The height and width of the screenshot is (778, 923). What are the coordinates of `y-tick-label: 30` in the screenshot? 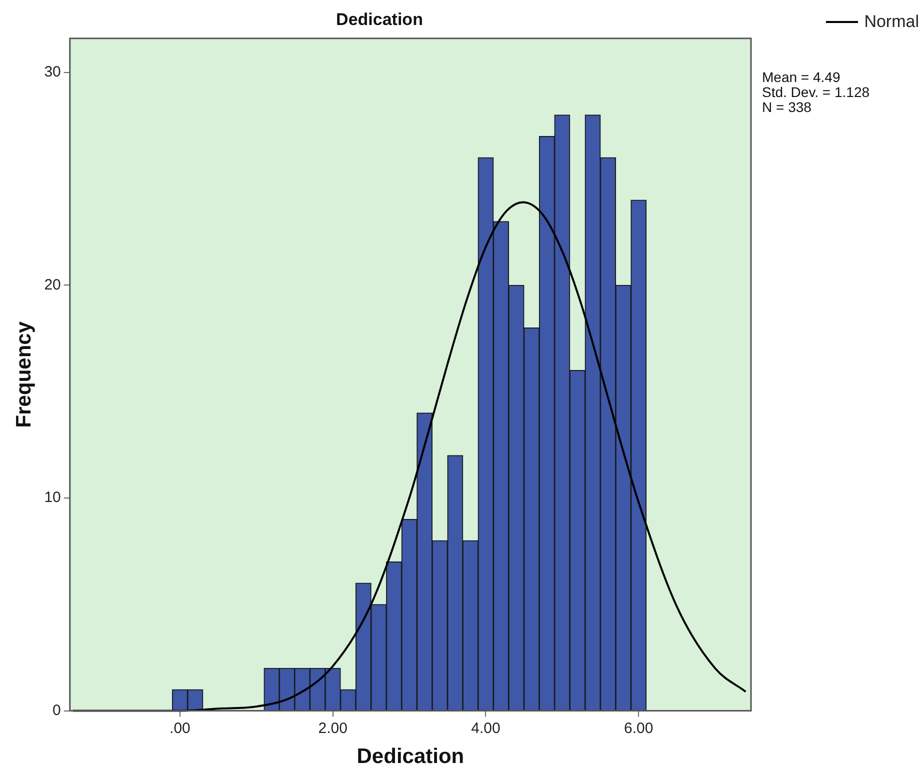 It's located at (52, 72).